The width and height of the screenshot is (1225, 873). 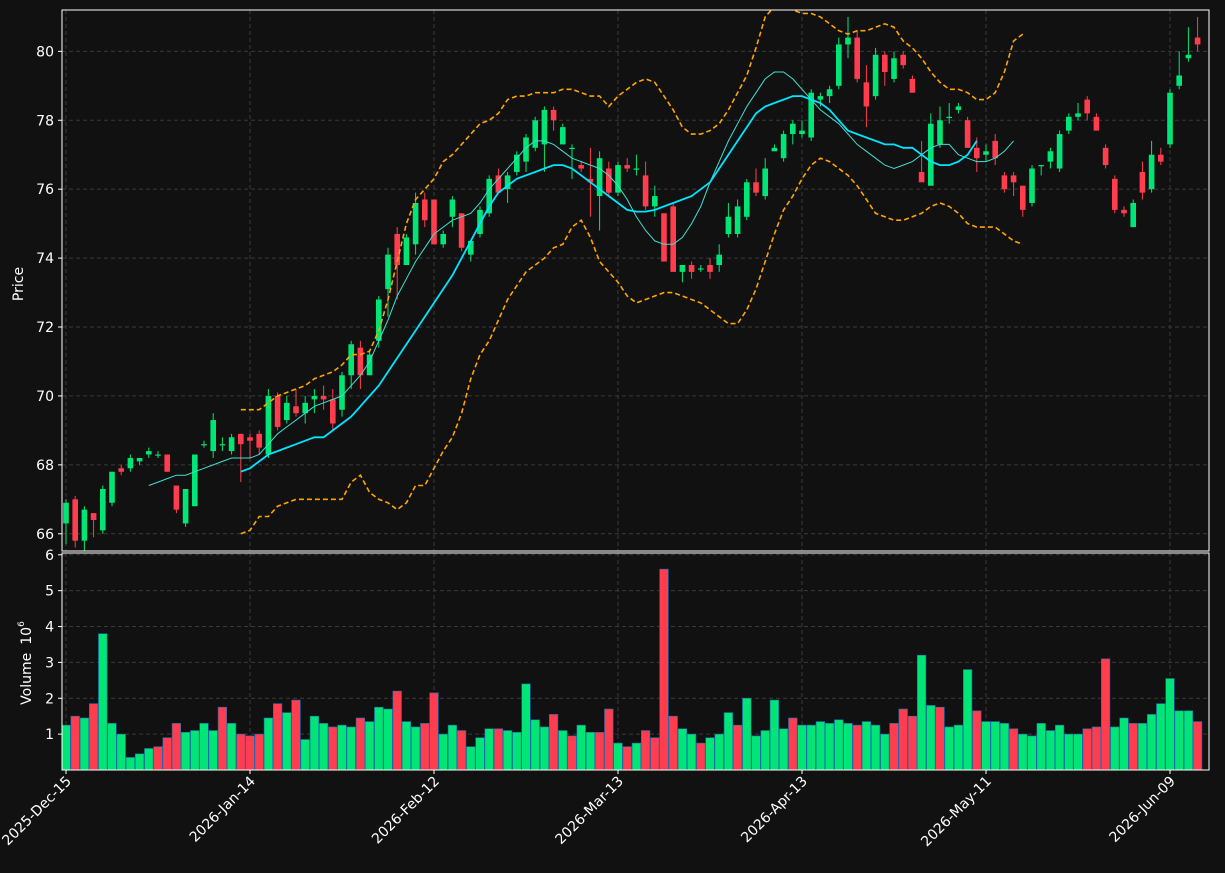 I want to click on volume-tick-label: 4, so click(x=49, y=628).